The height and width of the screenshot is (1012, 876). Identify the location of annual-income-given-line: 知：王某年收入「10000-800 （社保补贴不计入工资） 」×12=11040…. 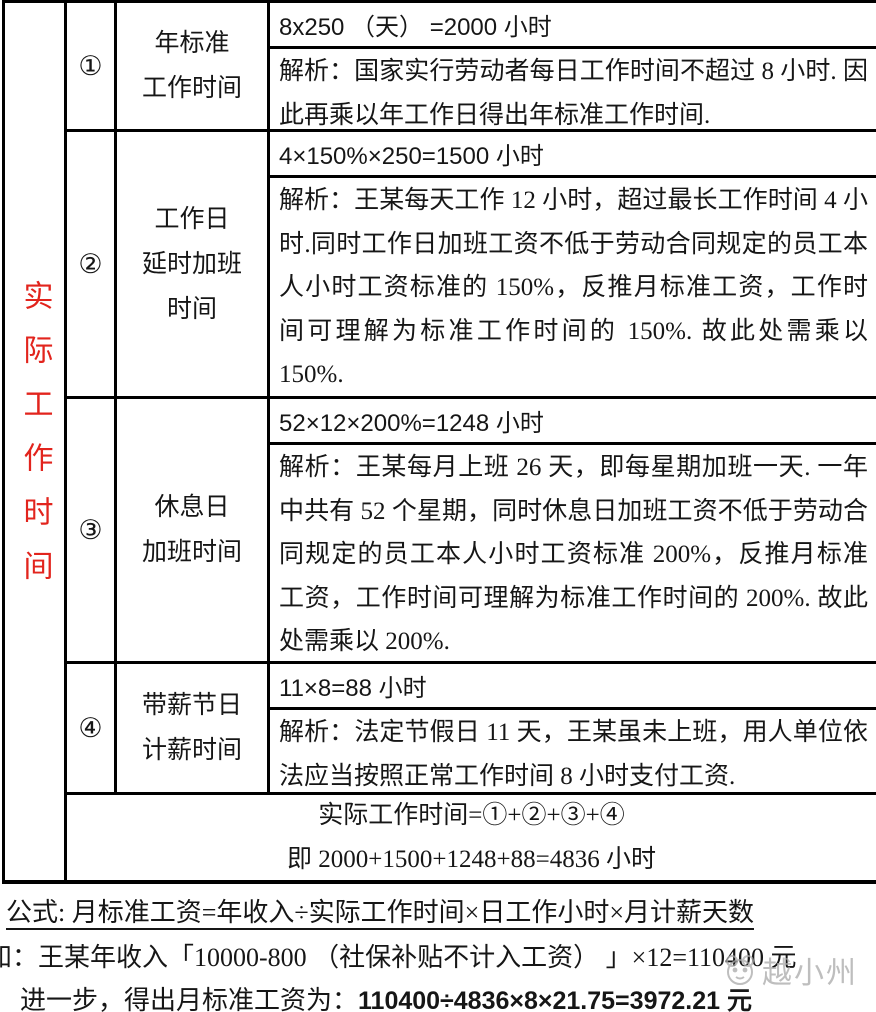
(398, 957).